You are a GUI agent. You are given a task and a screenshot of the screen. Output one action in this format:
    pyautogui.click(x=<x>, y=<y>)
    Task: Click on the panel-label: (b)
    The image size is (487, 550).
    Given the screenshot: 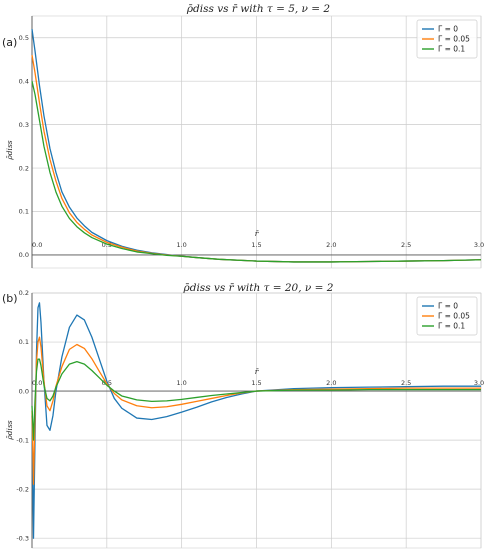 What is the action you would take?
    pyautogui.click(x=10, y=298)
    